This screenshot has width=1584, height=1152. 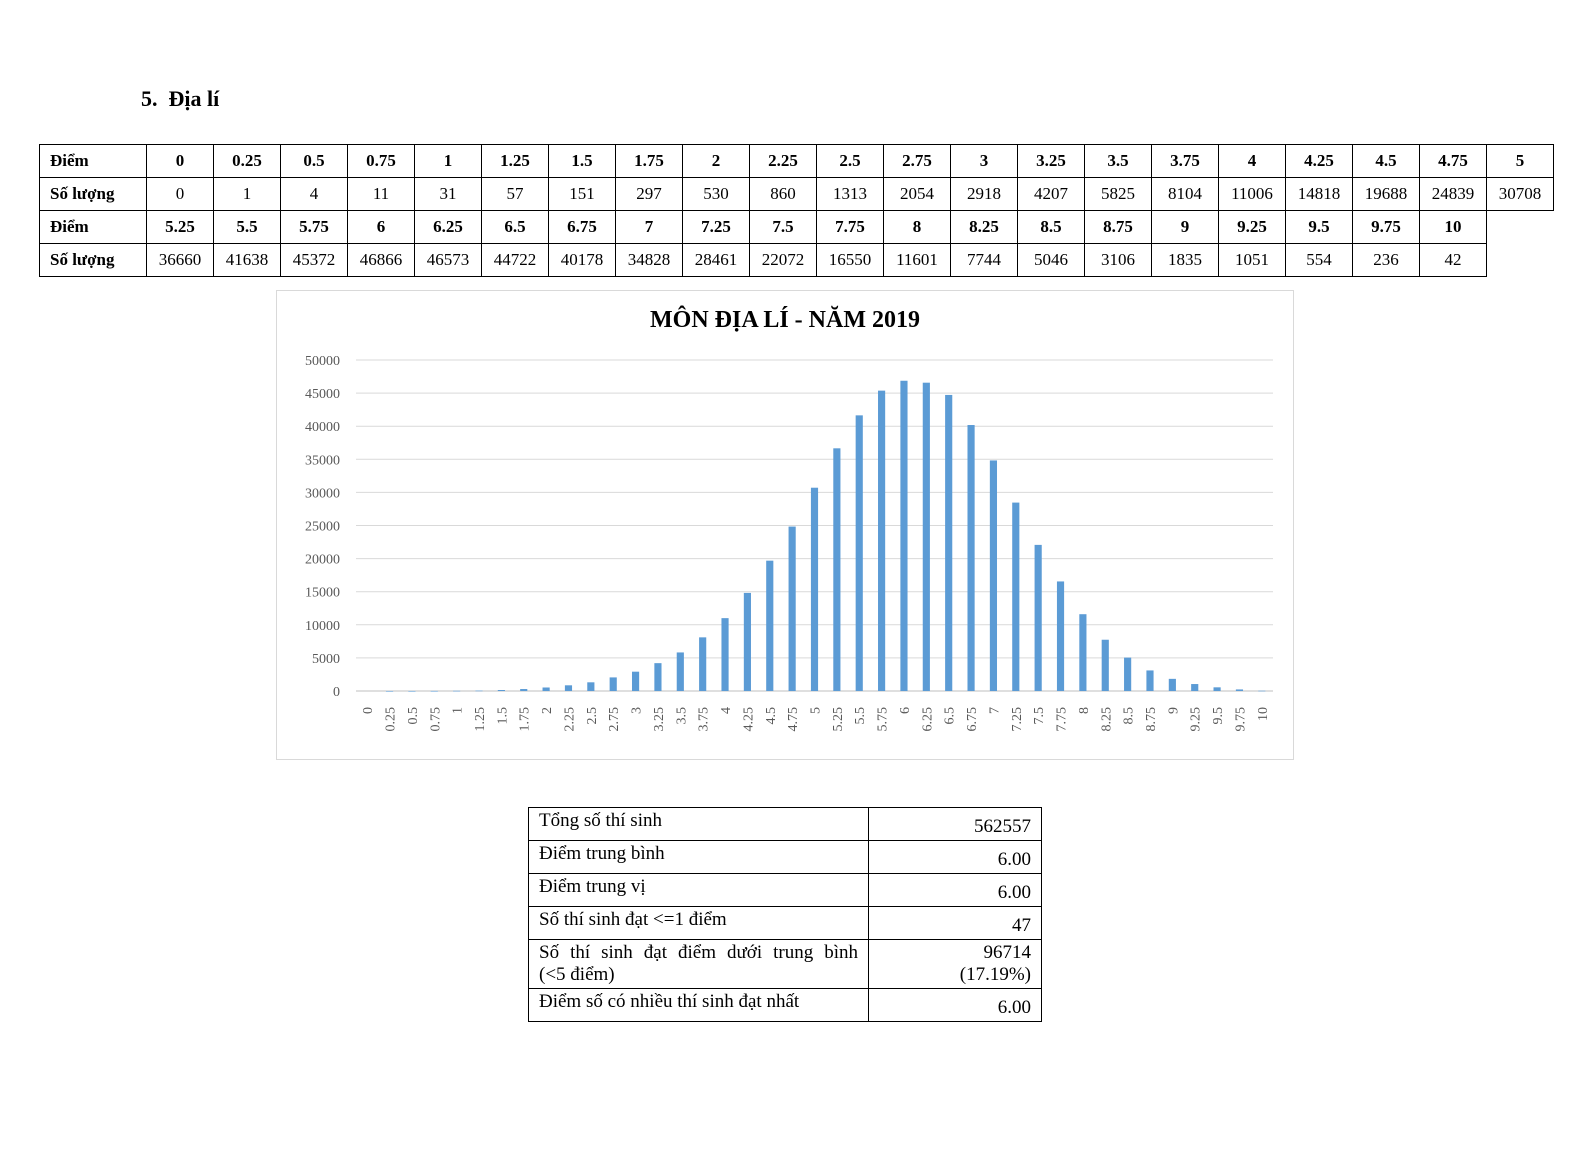 What do you see at coordinates (322, 527) in the screenshot?
I see `y-tick-label: 25000` at bounding box center [322, 527].